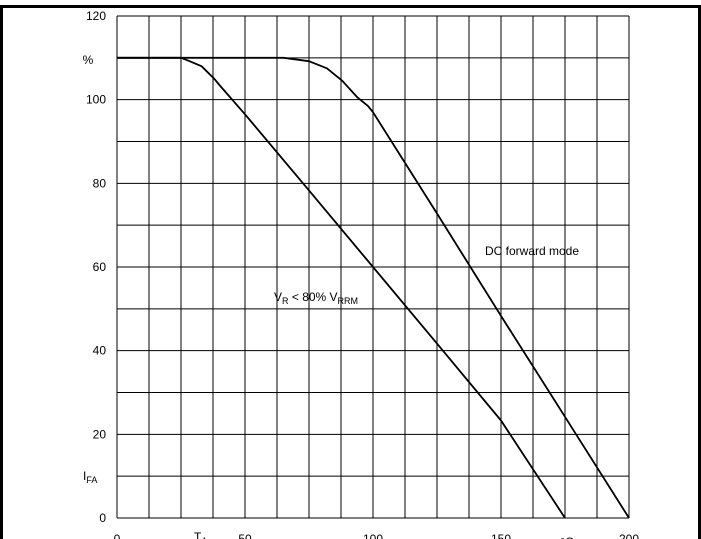  What do you see at coordinates (100, 351) in the screenshot?
I see `y-tick-label: 40` at bounding box center [100, 351].